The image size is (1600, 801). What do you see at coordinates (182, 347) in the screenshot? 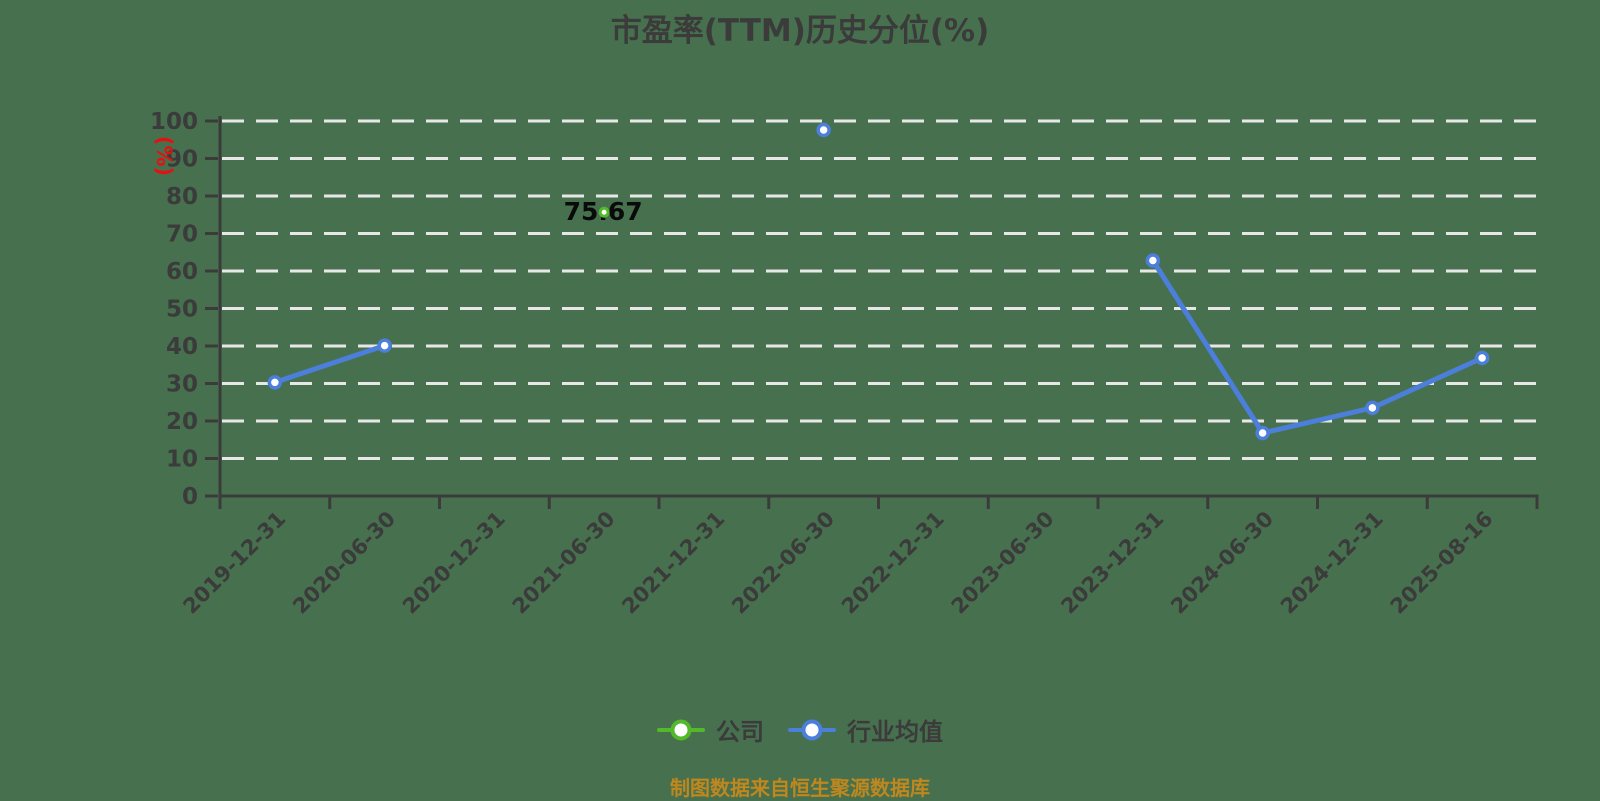
I see `y-tick-label: 40` at bounding box center [182, 347].